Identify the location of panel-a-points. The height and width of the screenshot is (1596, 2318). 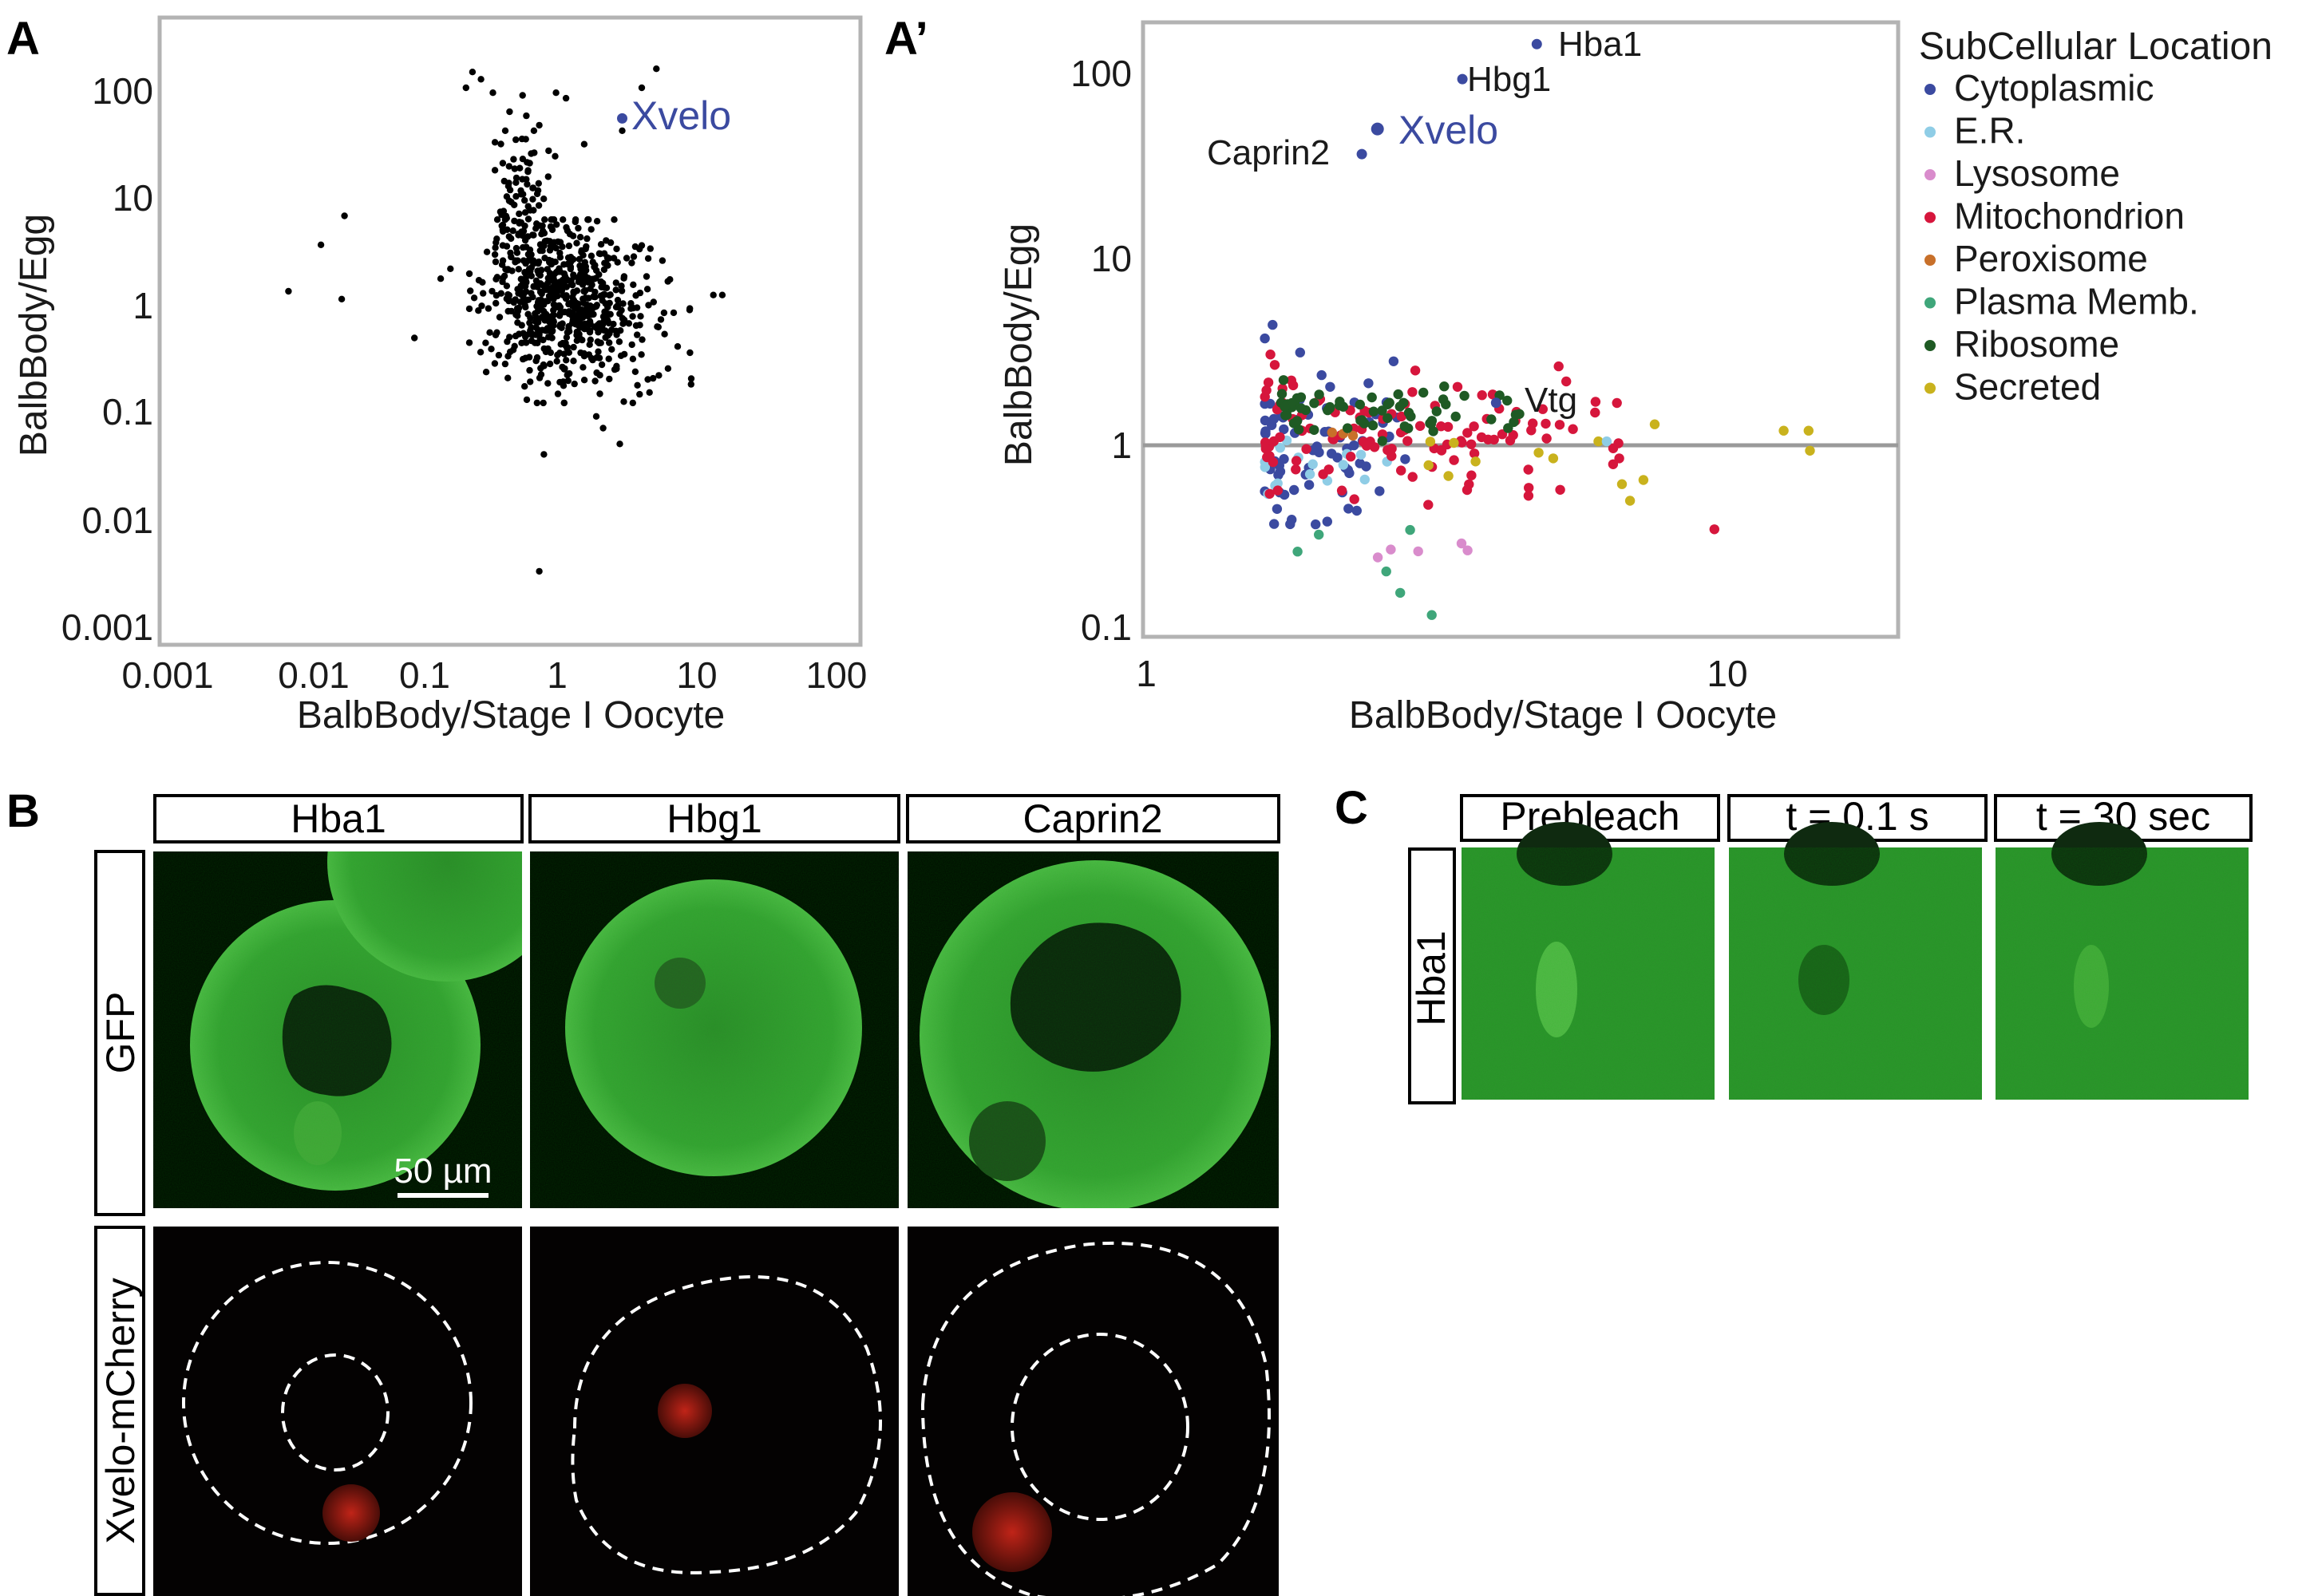
(506, 320).